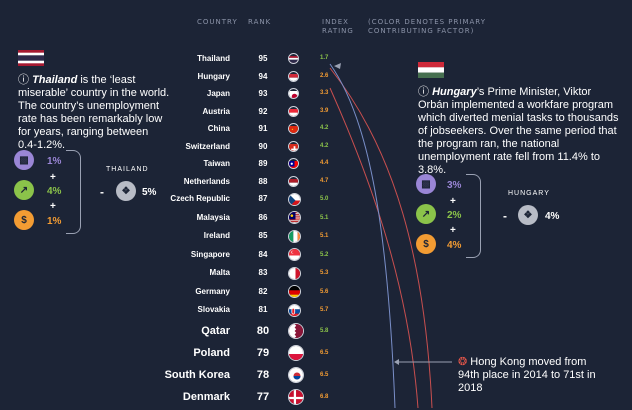  I want to click on hungary-flag, so click(431, 70).